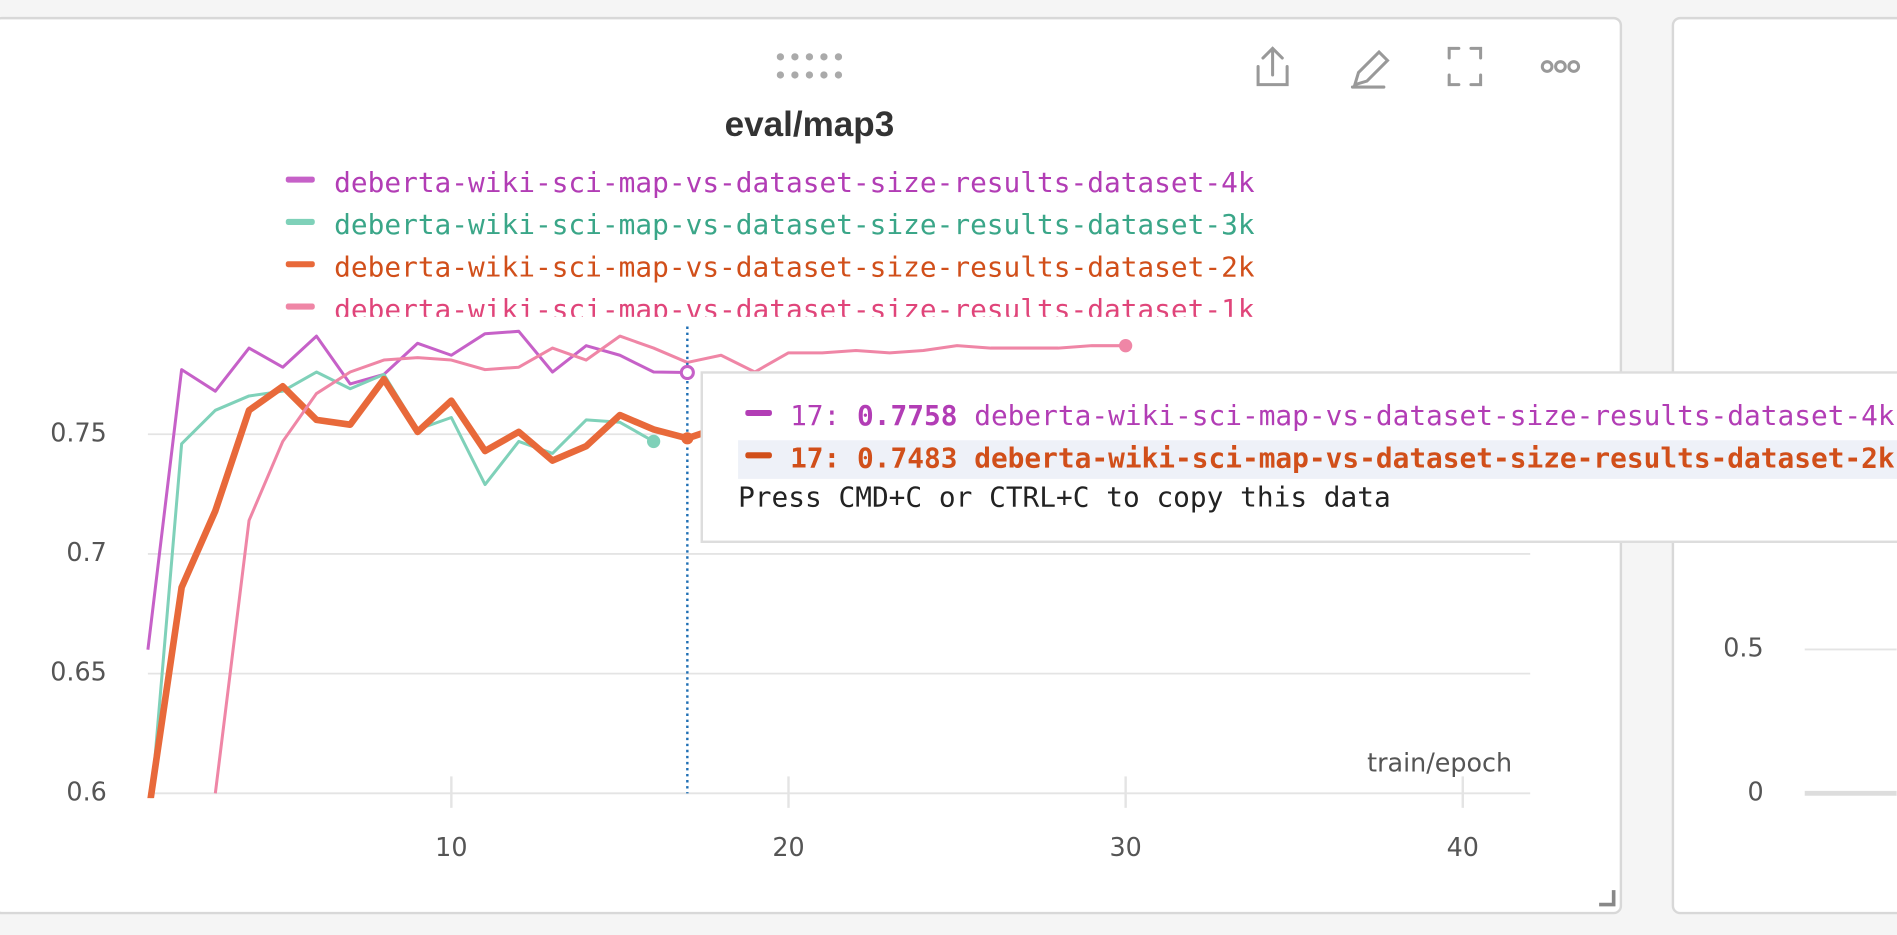  I want to click on edit-icon, so click(1370, 69).